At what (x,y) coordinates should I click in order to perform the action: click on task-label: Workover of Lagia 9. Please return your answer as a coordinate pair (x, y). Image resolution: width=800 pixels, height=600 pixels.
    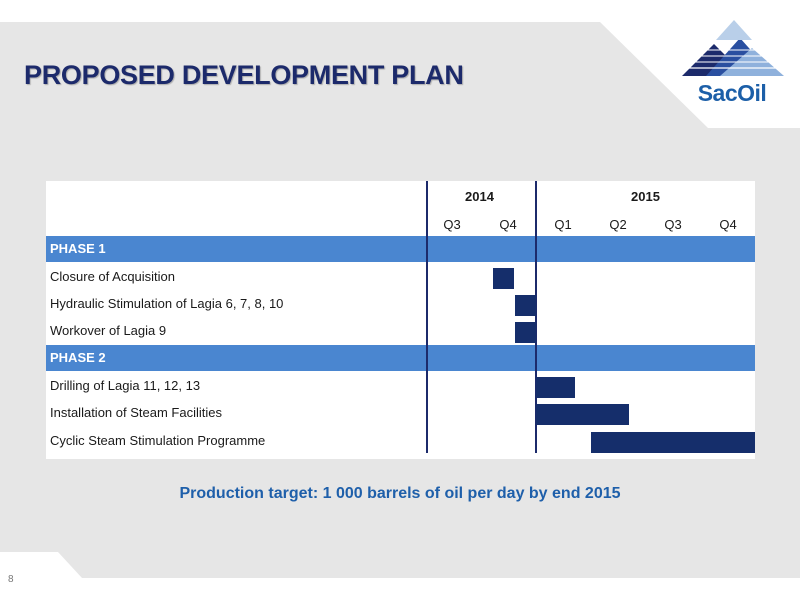
    Looking at the image, I should click on (108, 330).